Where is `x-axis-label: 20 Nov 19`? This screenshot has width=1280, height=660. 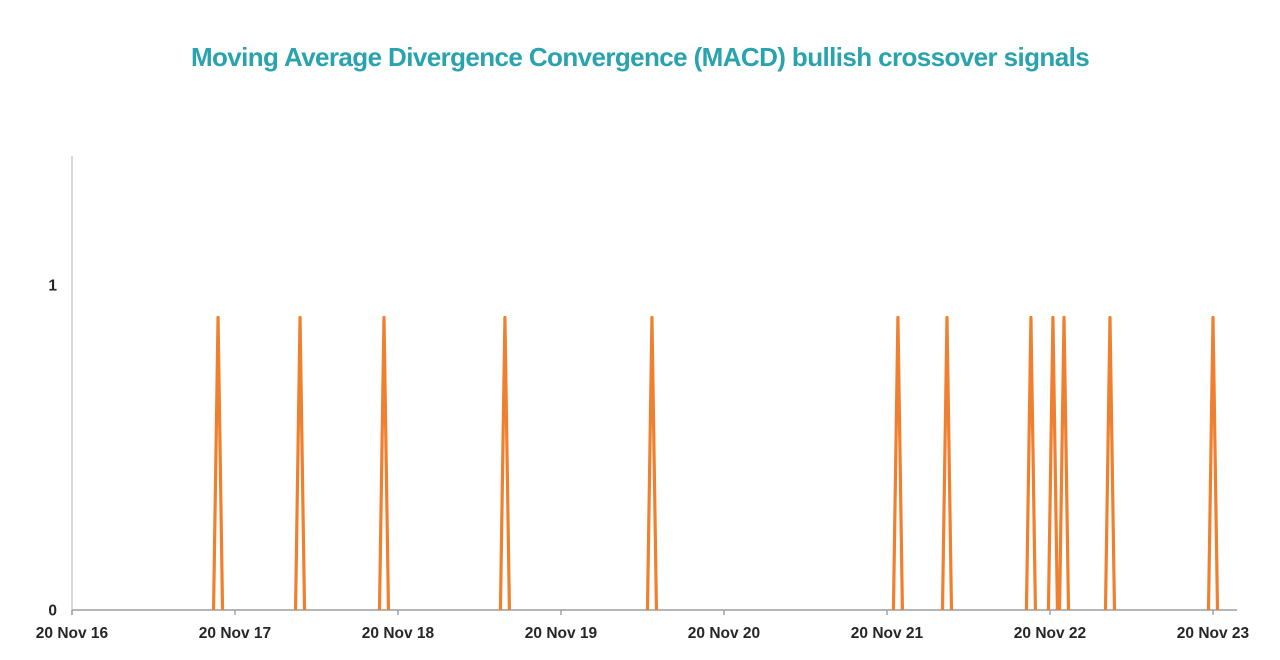 x-axis-label: 20 Nov 19 is located at coordinates (561, 633).